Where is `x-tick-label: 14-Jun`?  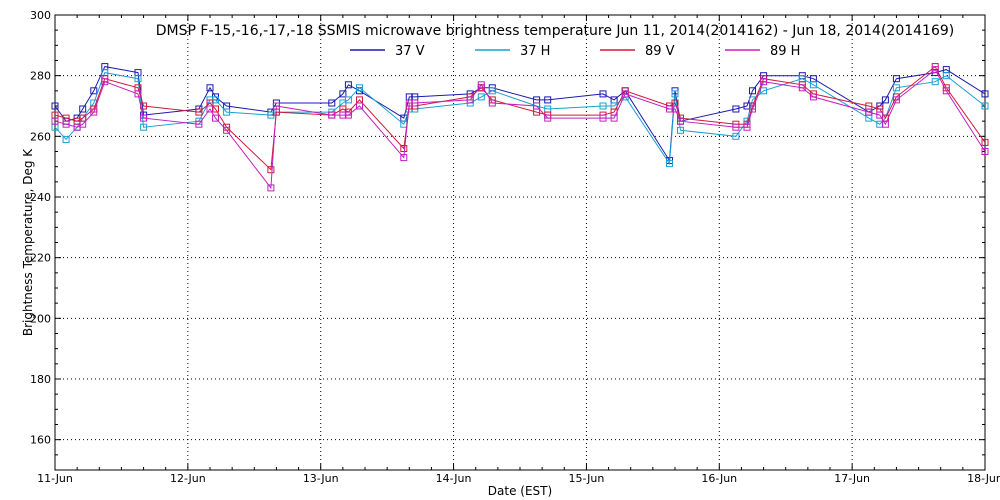 x-tick-label: 14-Jun is located at coordinates (454, 478).